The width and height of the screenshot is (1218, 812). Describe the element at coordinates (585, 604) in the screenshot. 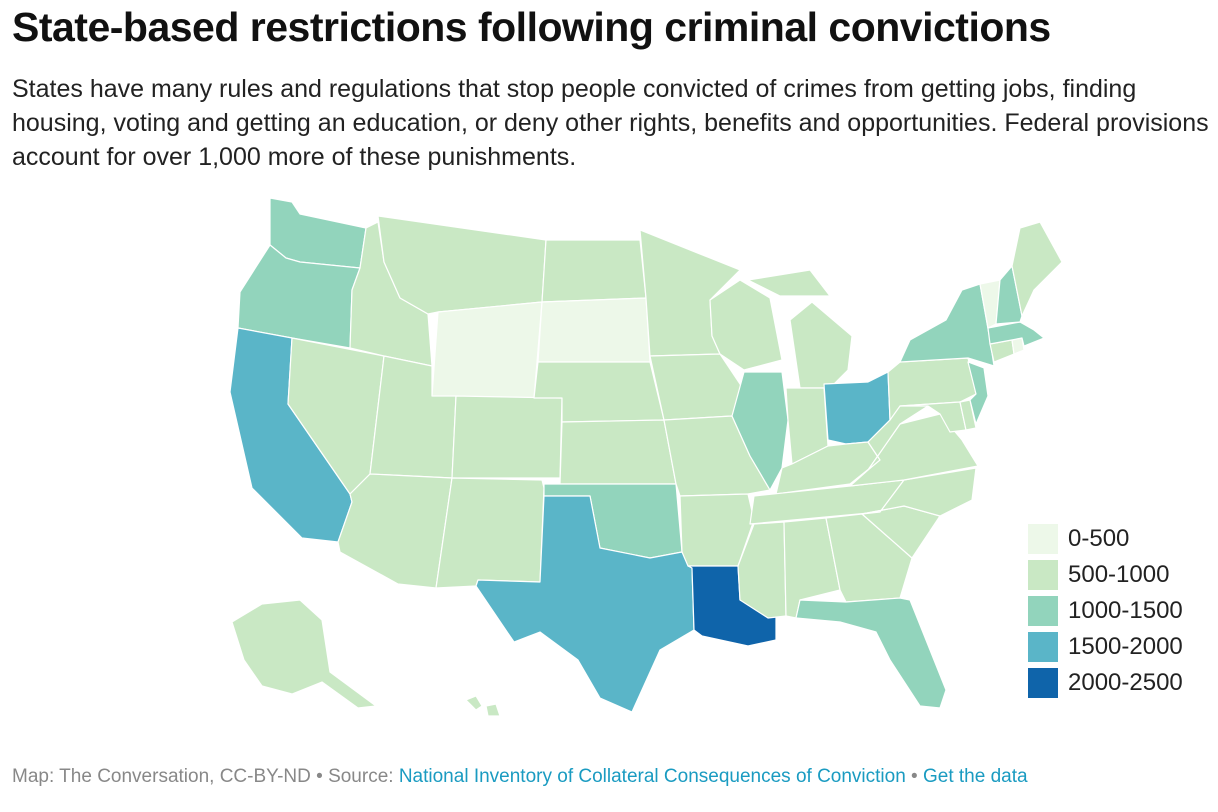

I see `state-tx` at that location.